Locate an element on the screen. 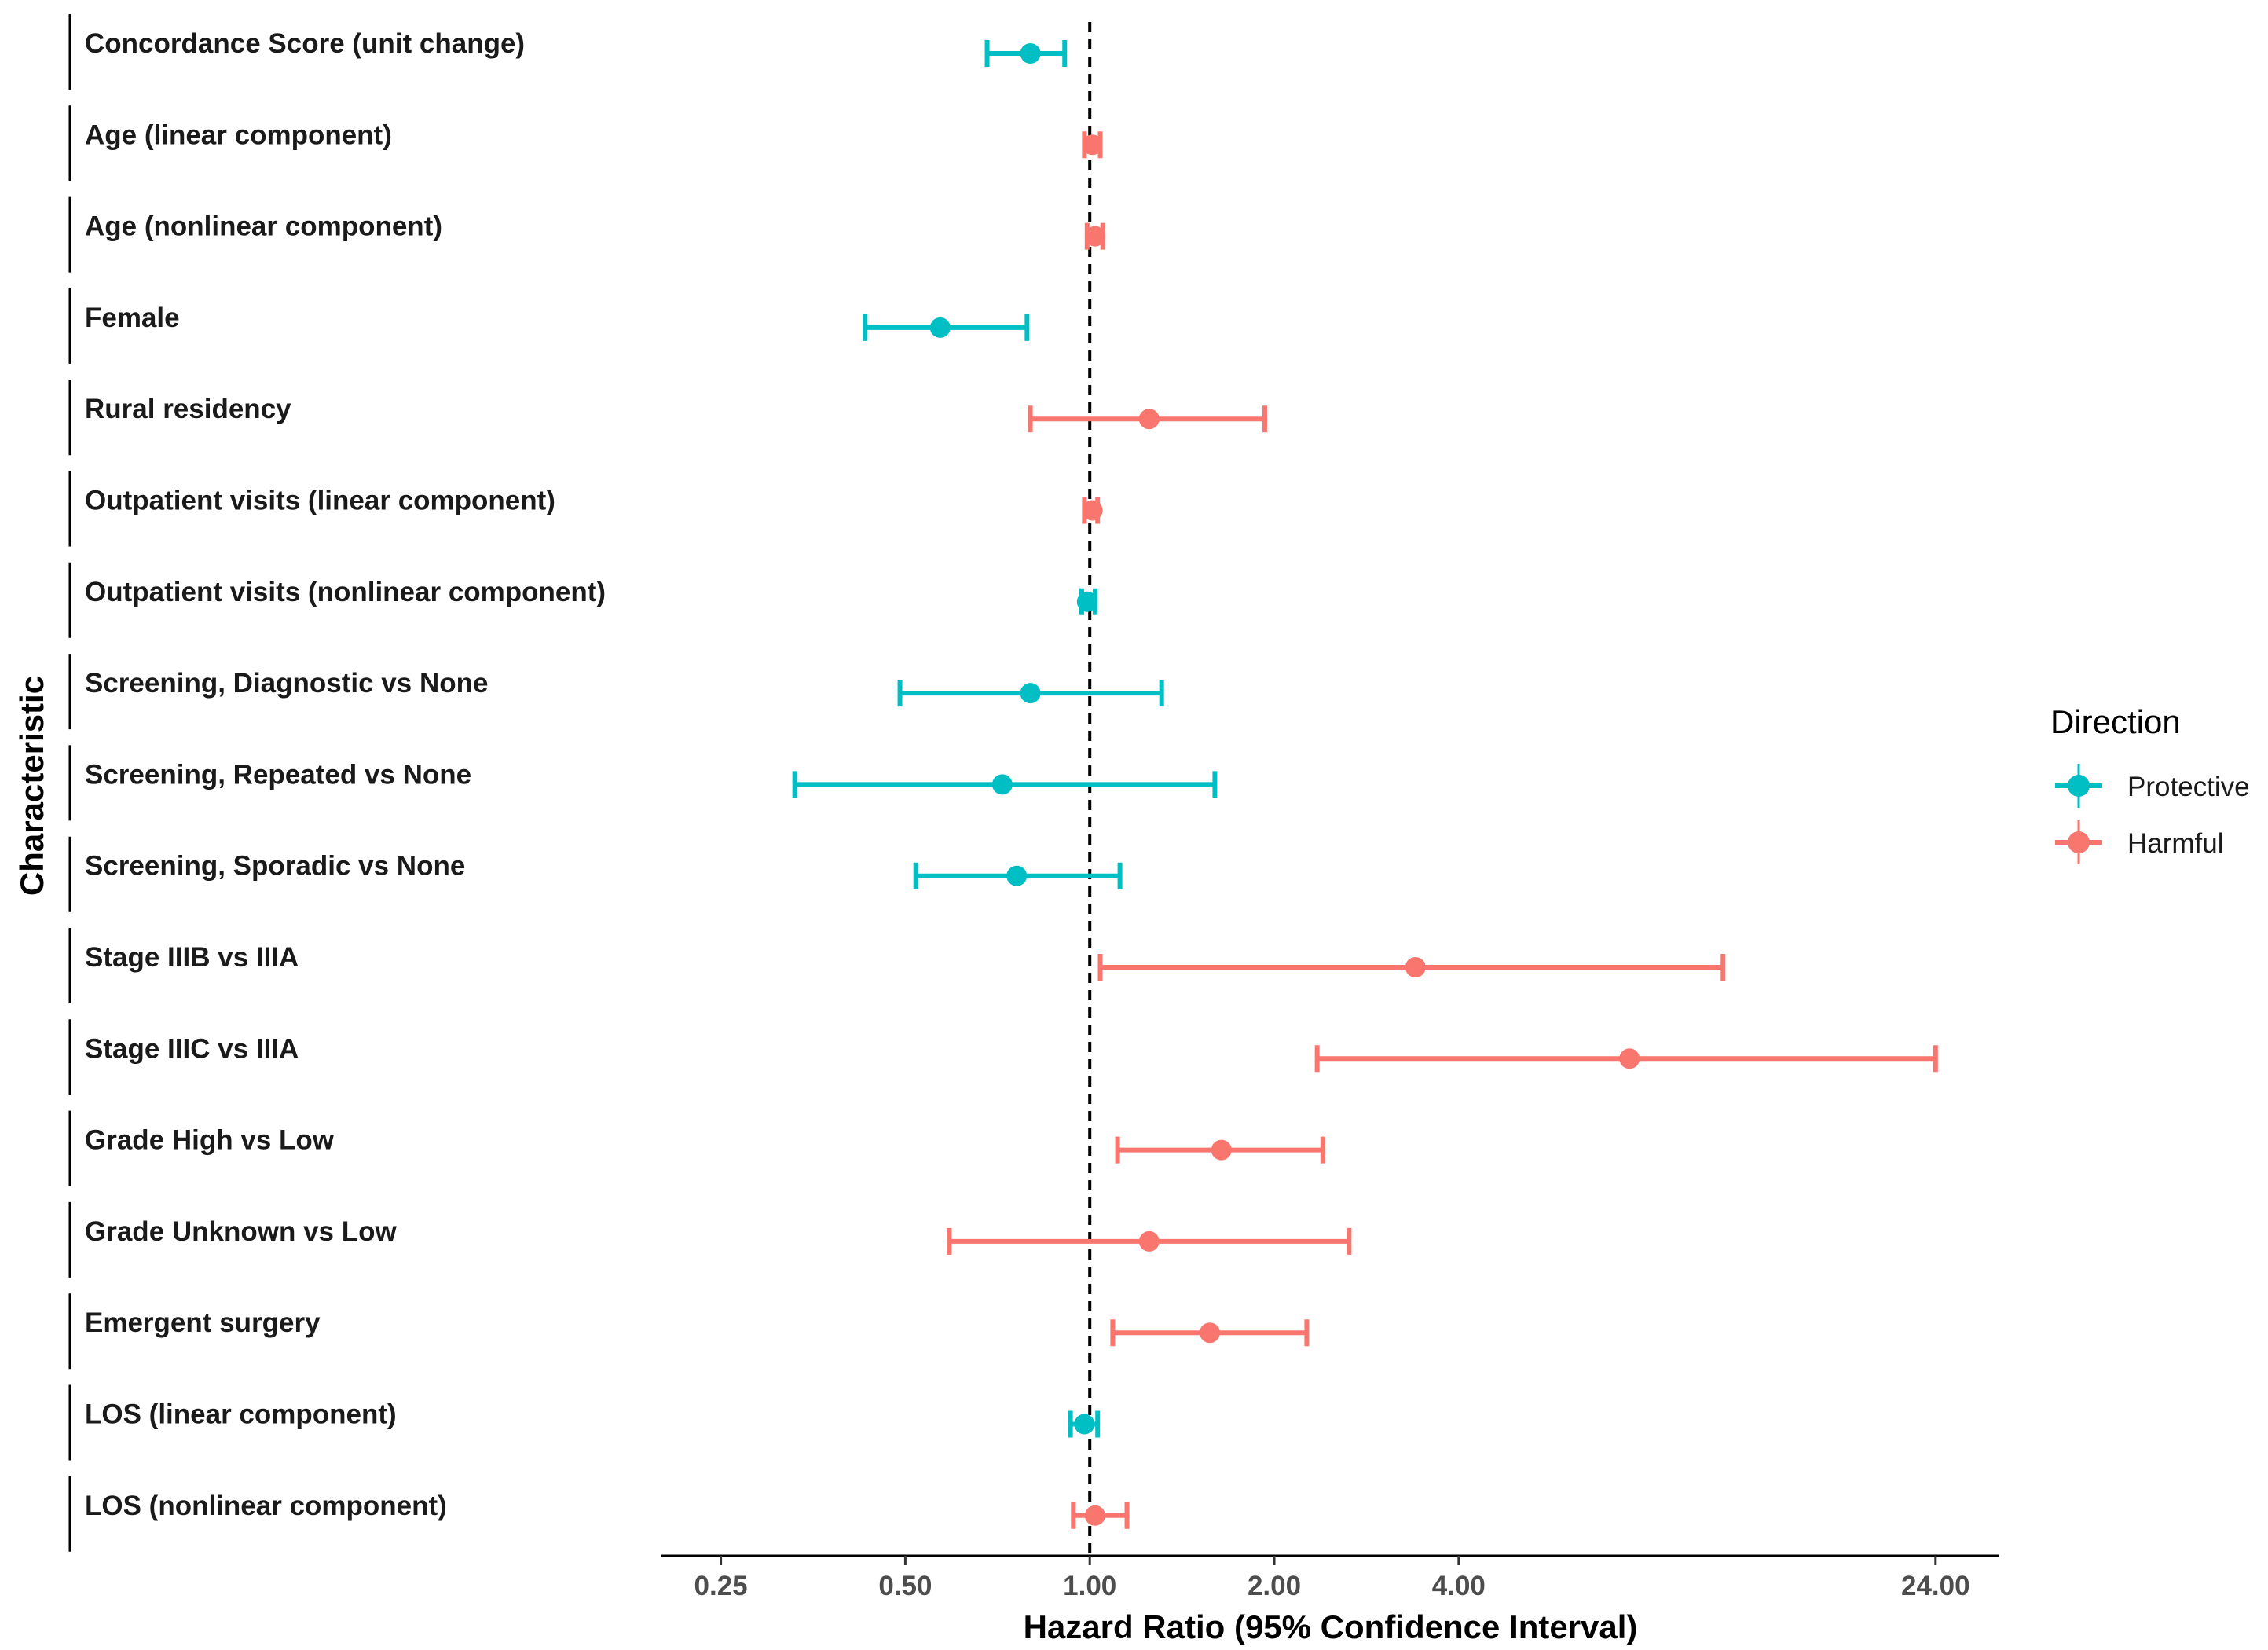 Image resolution: width=2268 pixels, height=1650 pixels. row-label: Age (nonlinear component) is located at coordinates (263, 226).